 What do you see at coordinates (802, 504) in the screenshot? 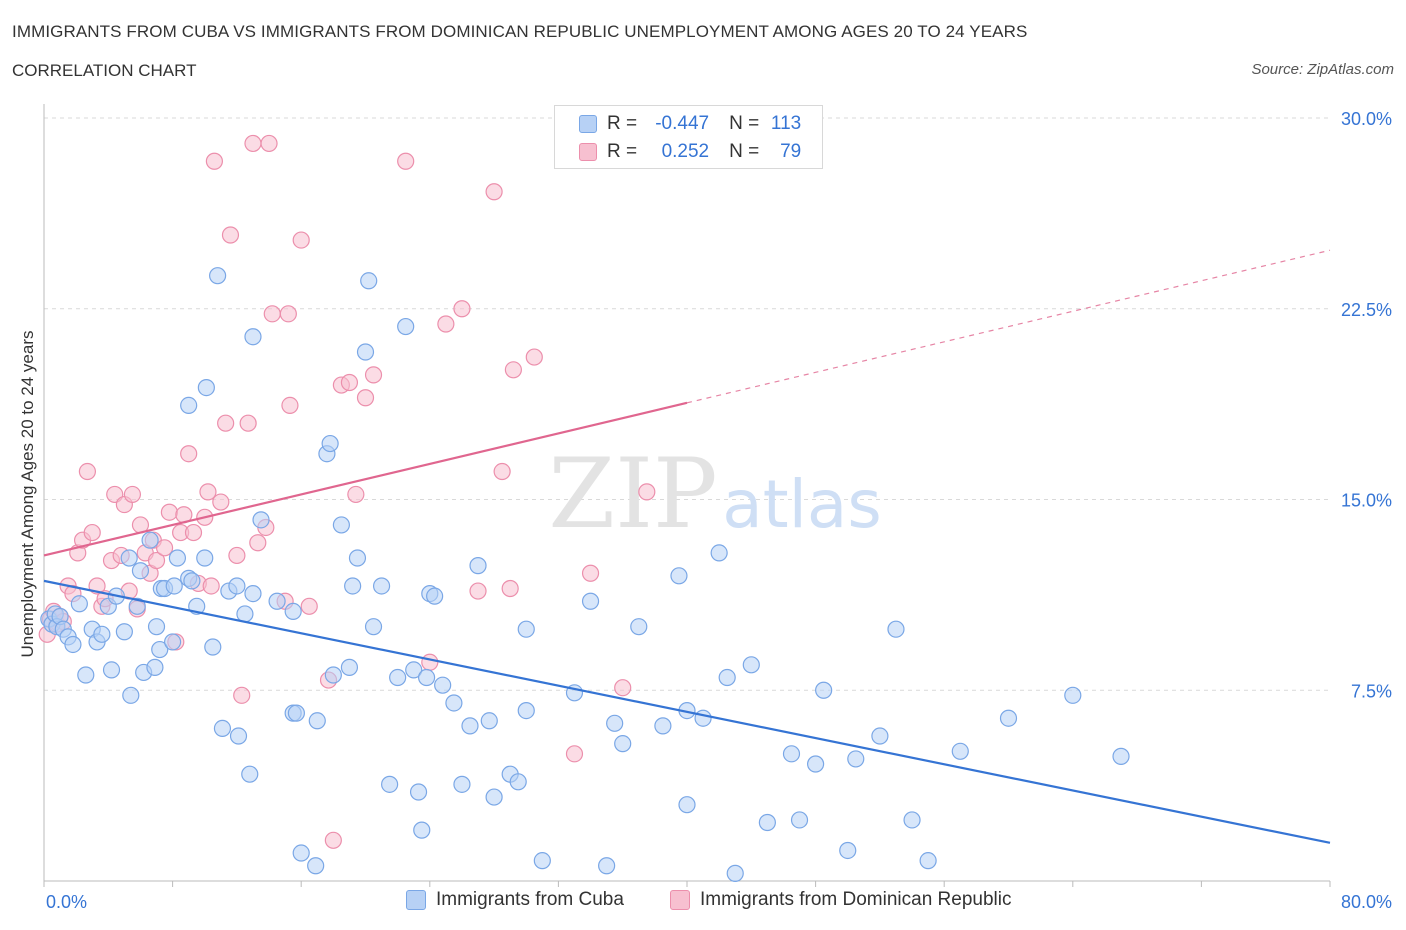
I see `watermark-atlas: atlas` at bounding box center [802, 504].